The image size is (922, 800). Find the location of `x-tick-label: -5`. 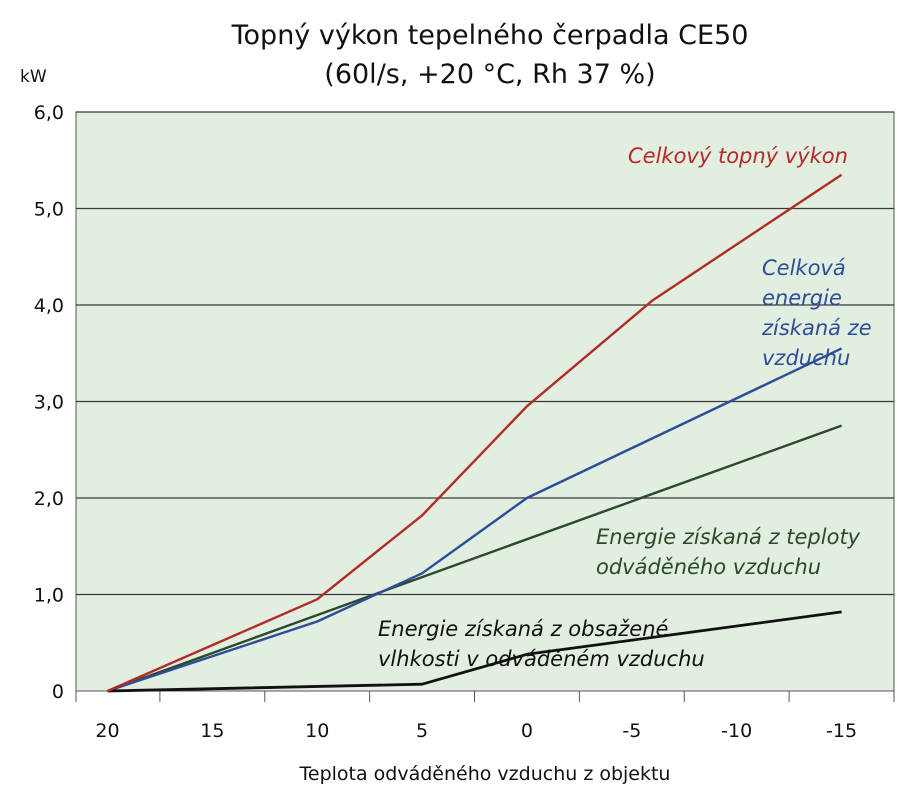

x-tick-label: -5 is located at coordinates (631, 731).